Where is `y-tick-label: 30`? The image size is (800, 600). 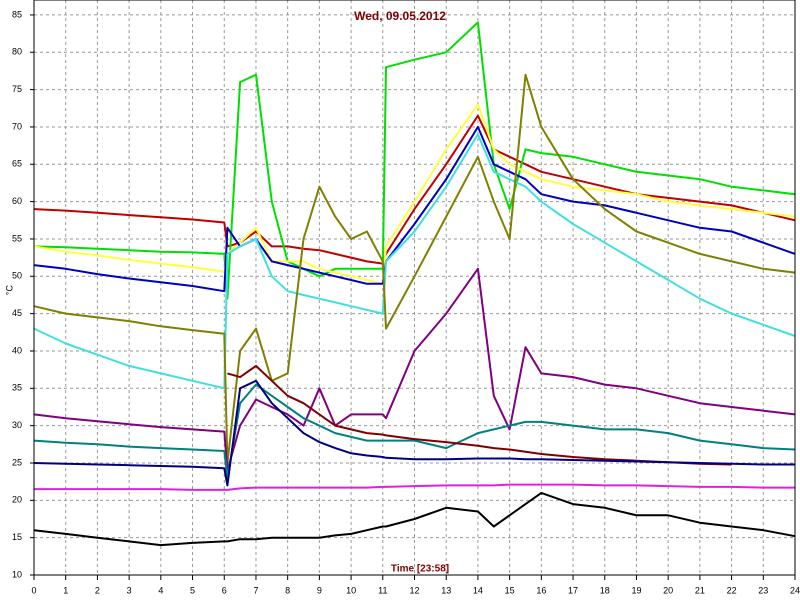
y-tick-label: 30 is located at coordinates (17, 425).